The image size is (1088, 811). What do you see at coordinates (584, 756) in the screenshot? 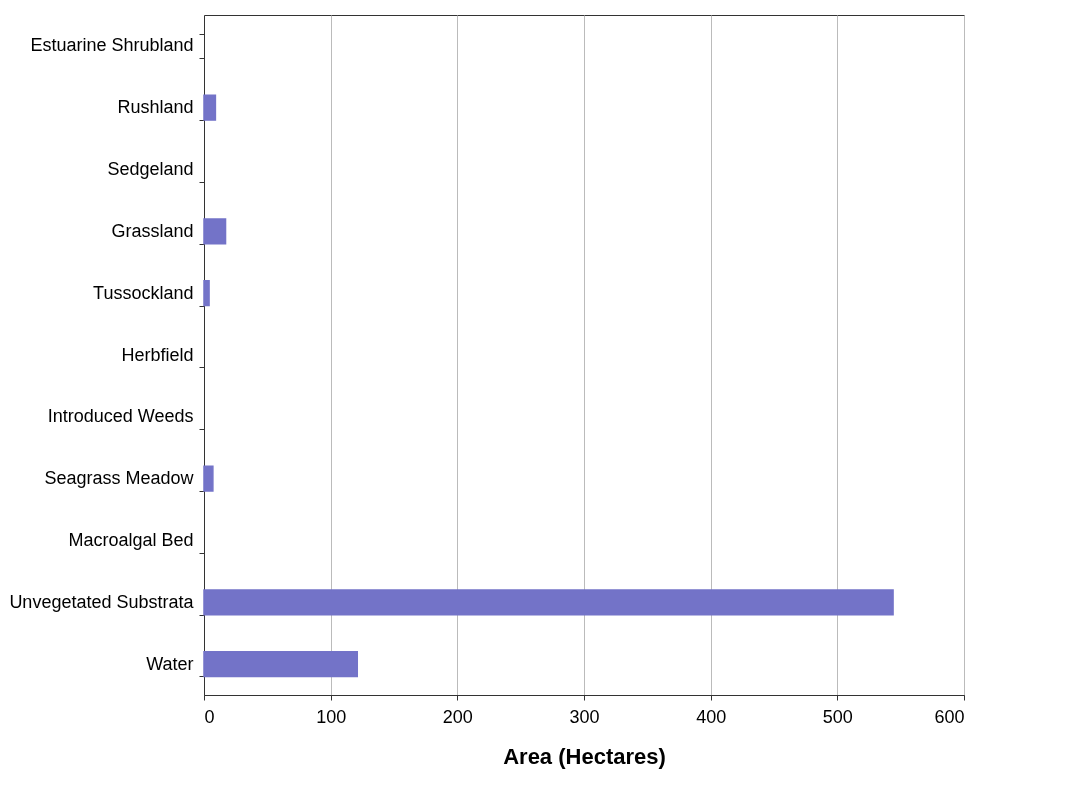
I see `x-axis-title: Area (Hectares)` at bounding box center [584, 756].